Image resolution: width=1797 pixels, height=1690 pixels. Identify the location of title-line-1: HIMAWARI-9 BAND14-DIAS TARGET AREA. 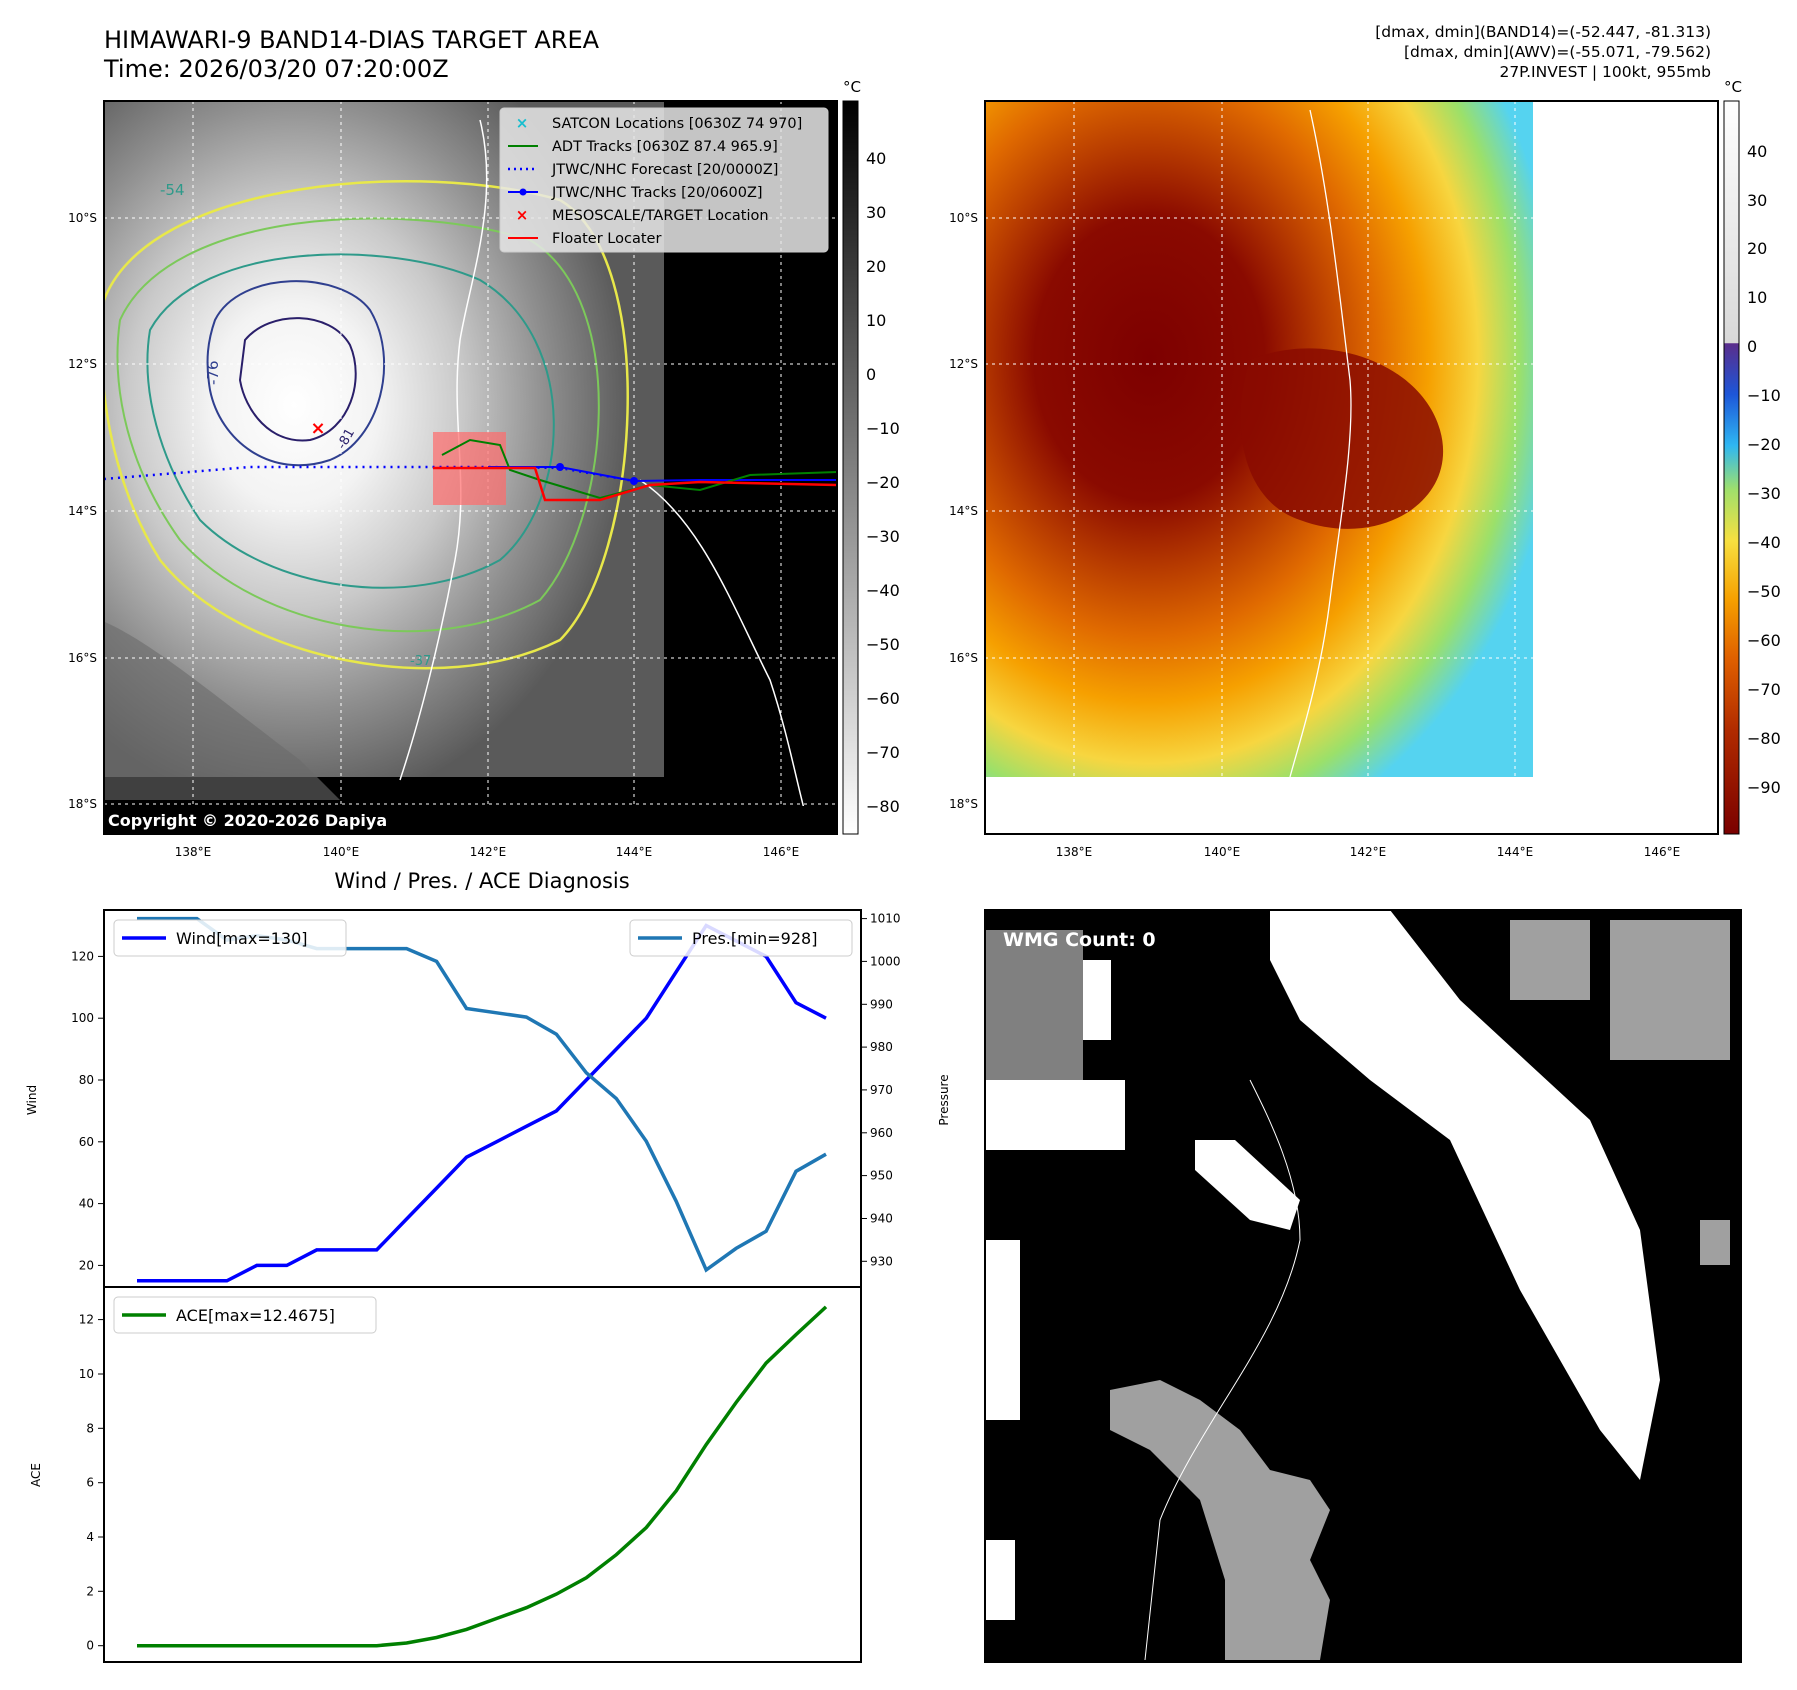
(352, 40).